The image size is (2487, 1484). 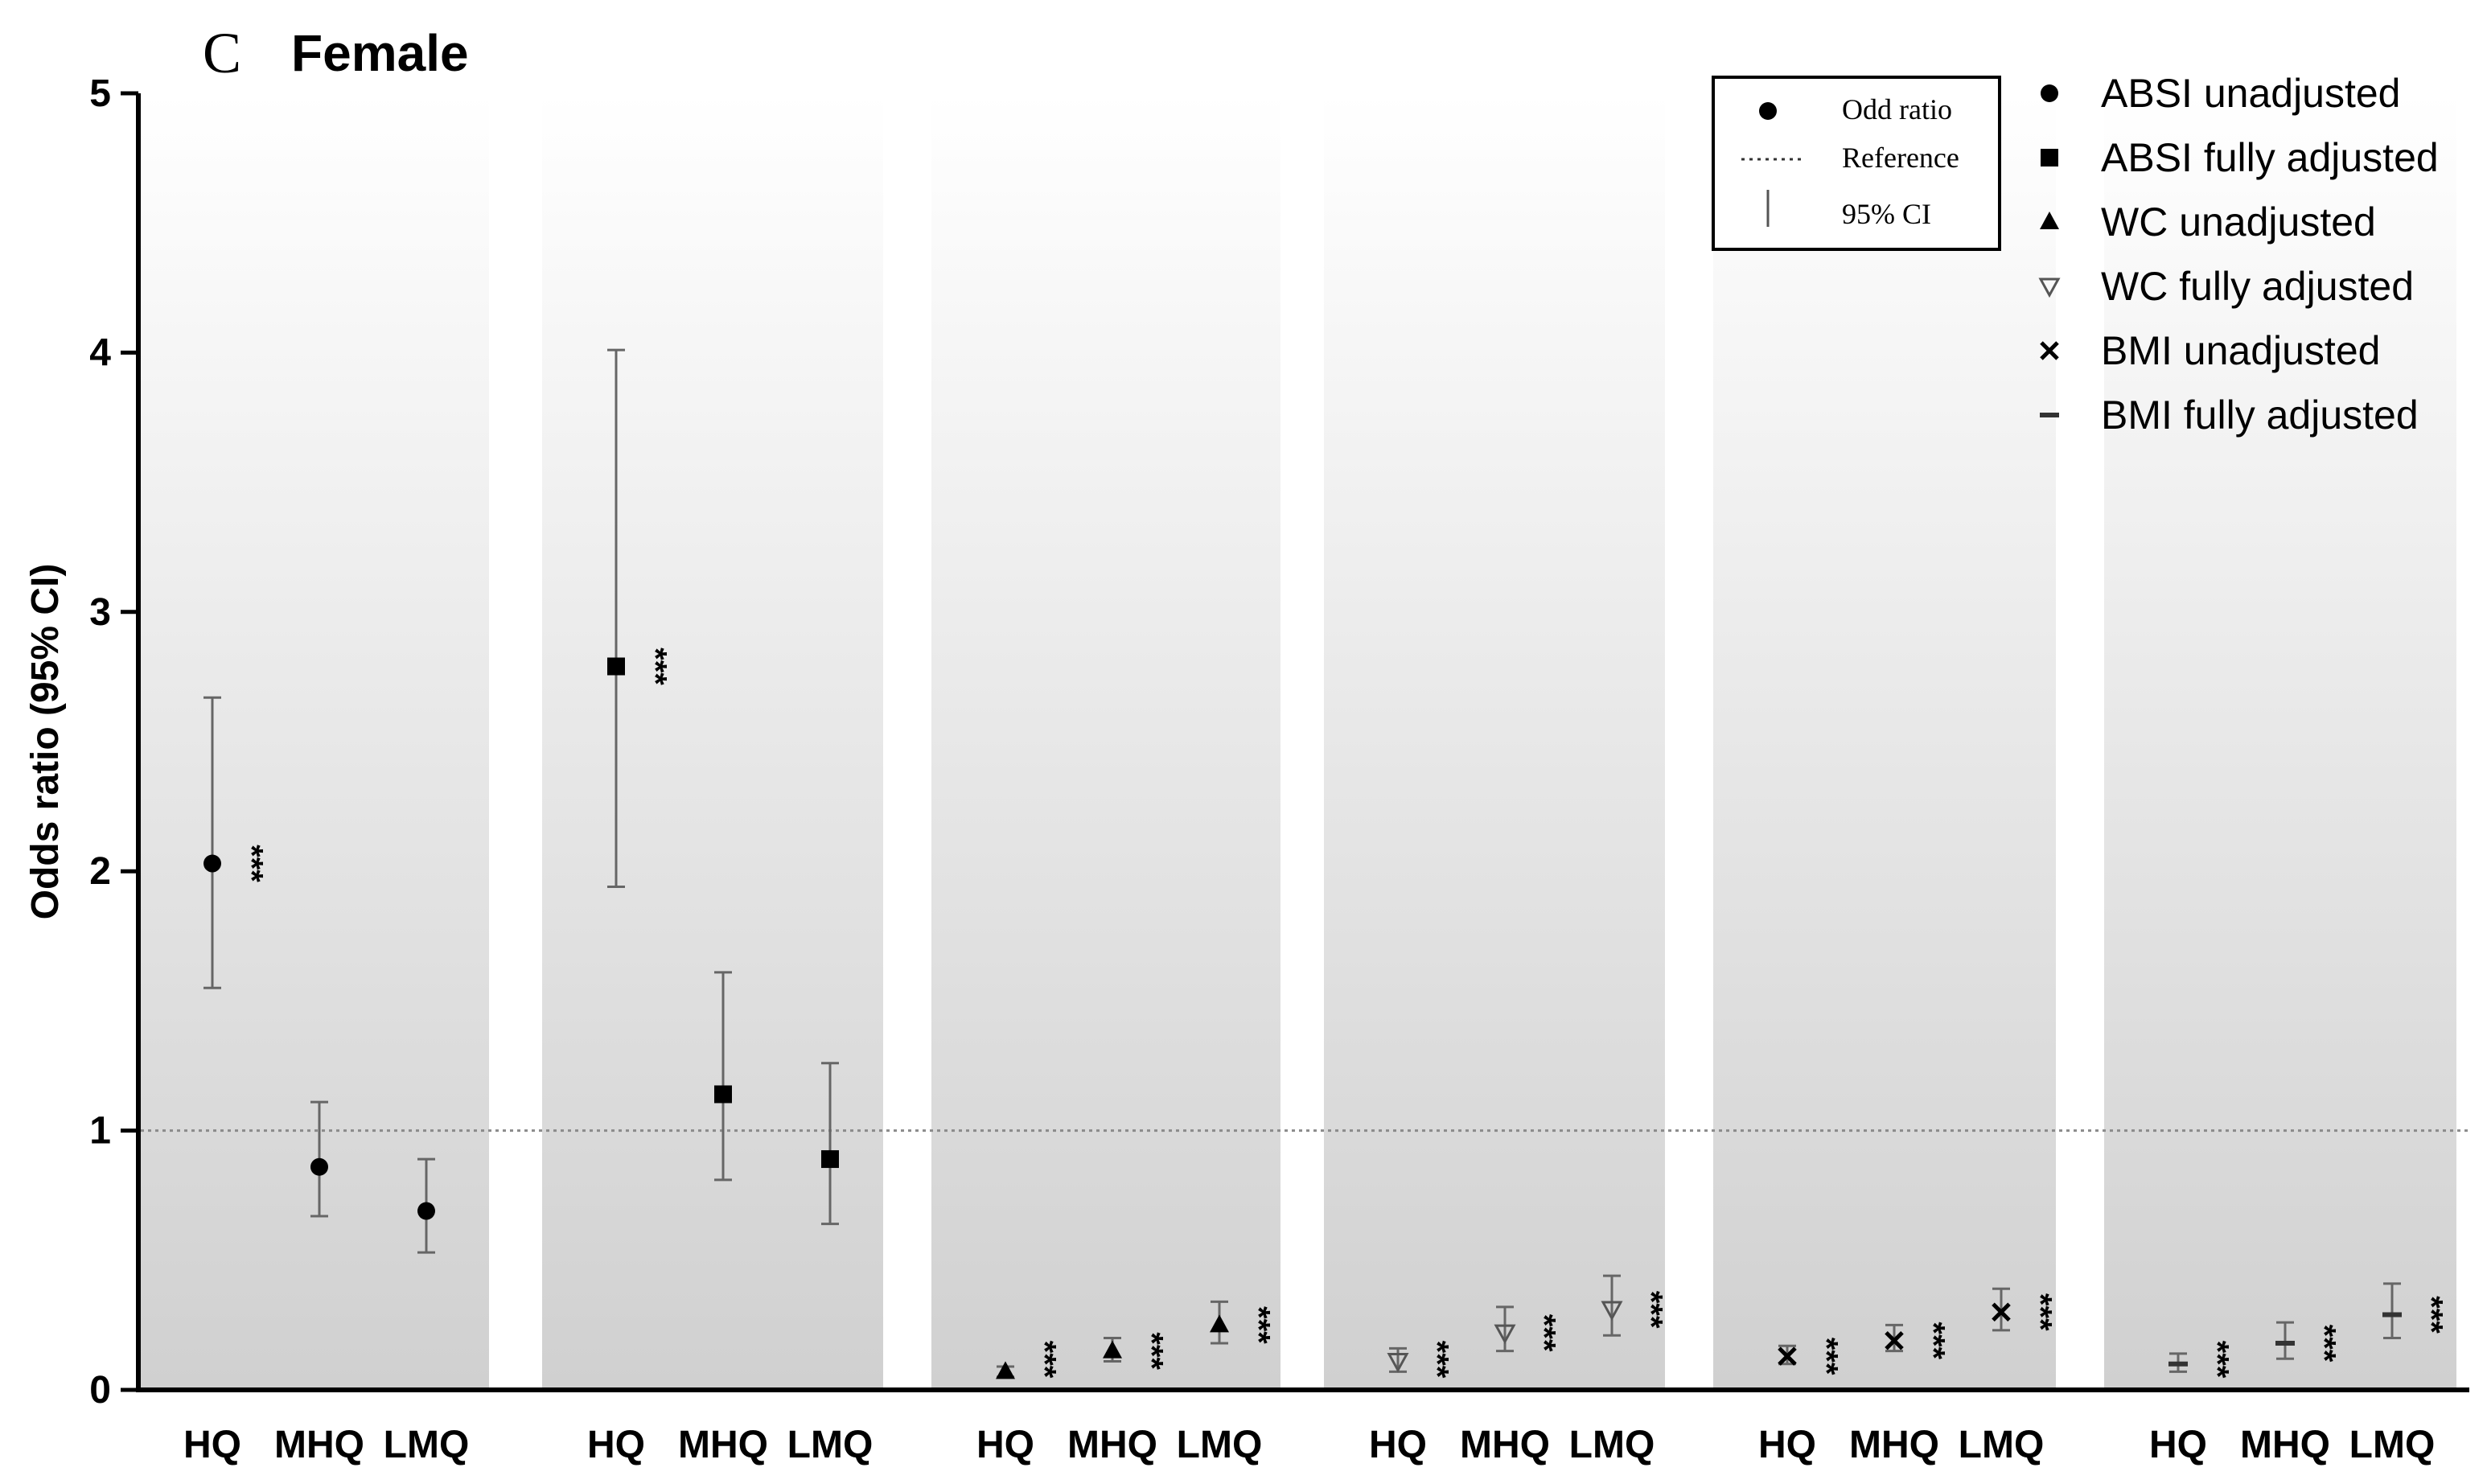 I want to click on legend-key-label: Reference, so click(x=1900, y=158).